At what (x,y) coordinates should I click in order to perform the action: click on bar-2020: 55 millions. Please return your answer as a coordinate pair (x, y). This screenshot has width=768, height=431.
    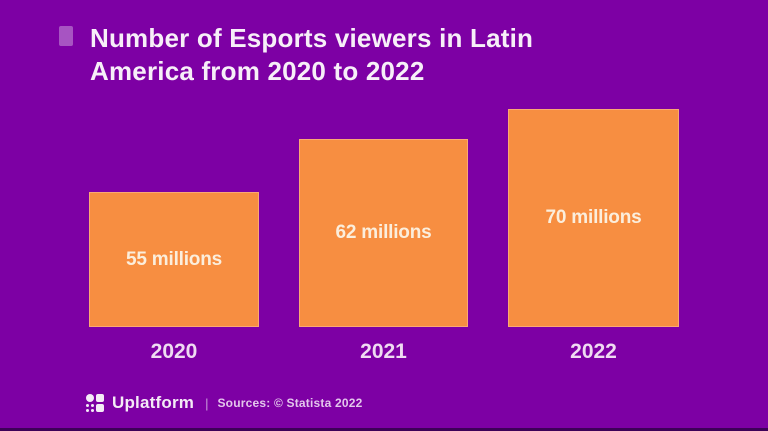
    Looking at the image, I should click on (174, 259).